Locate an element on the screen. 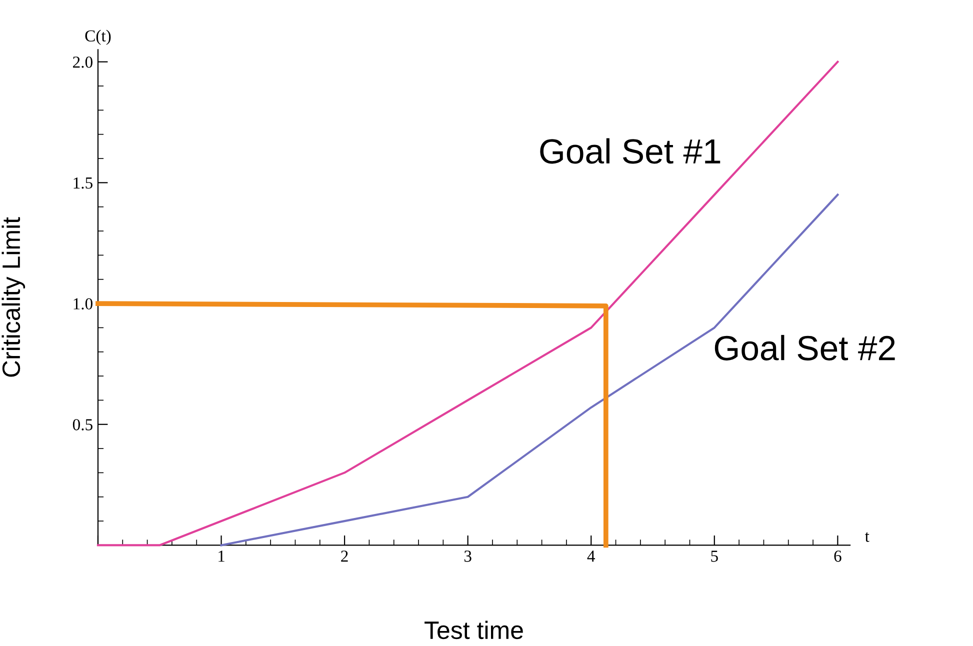  y-tick-label: 1.0 is located at coordinates (83, 304).